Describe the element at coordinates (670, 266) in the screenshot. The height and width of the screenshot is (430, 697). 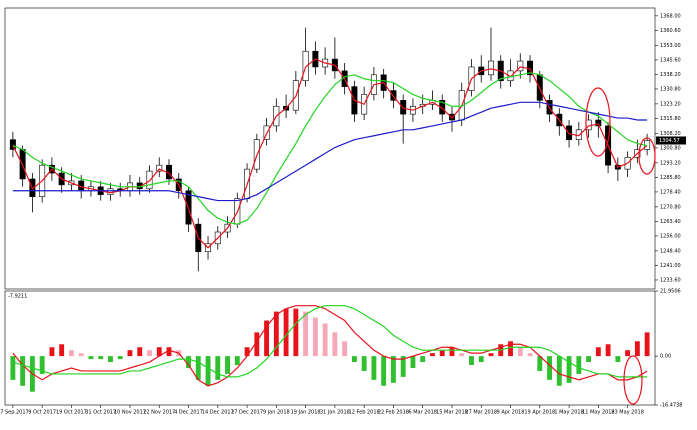
I see `price-tick-label: 1241.00` at that location.